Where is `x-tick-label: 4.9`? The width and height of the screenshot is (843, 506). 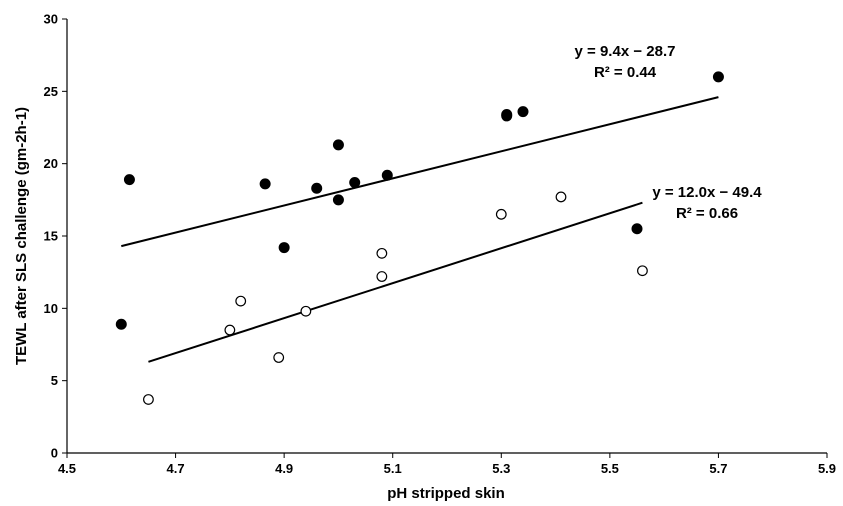 x-tick-label: 4.9 is located at coordinates (284, 468).